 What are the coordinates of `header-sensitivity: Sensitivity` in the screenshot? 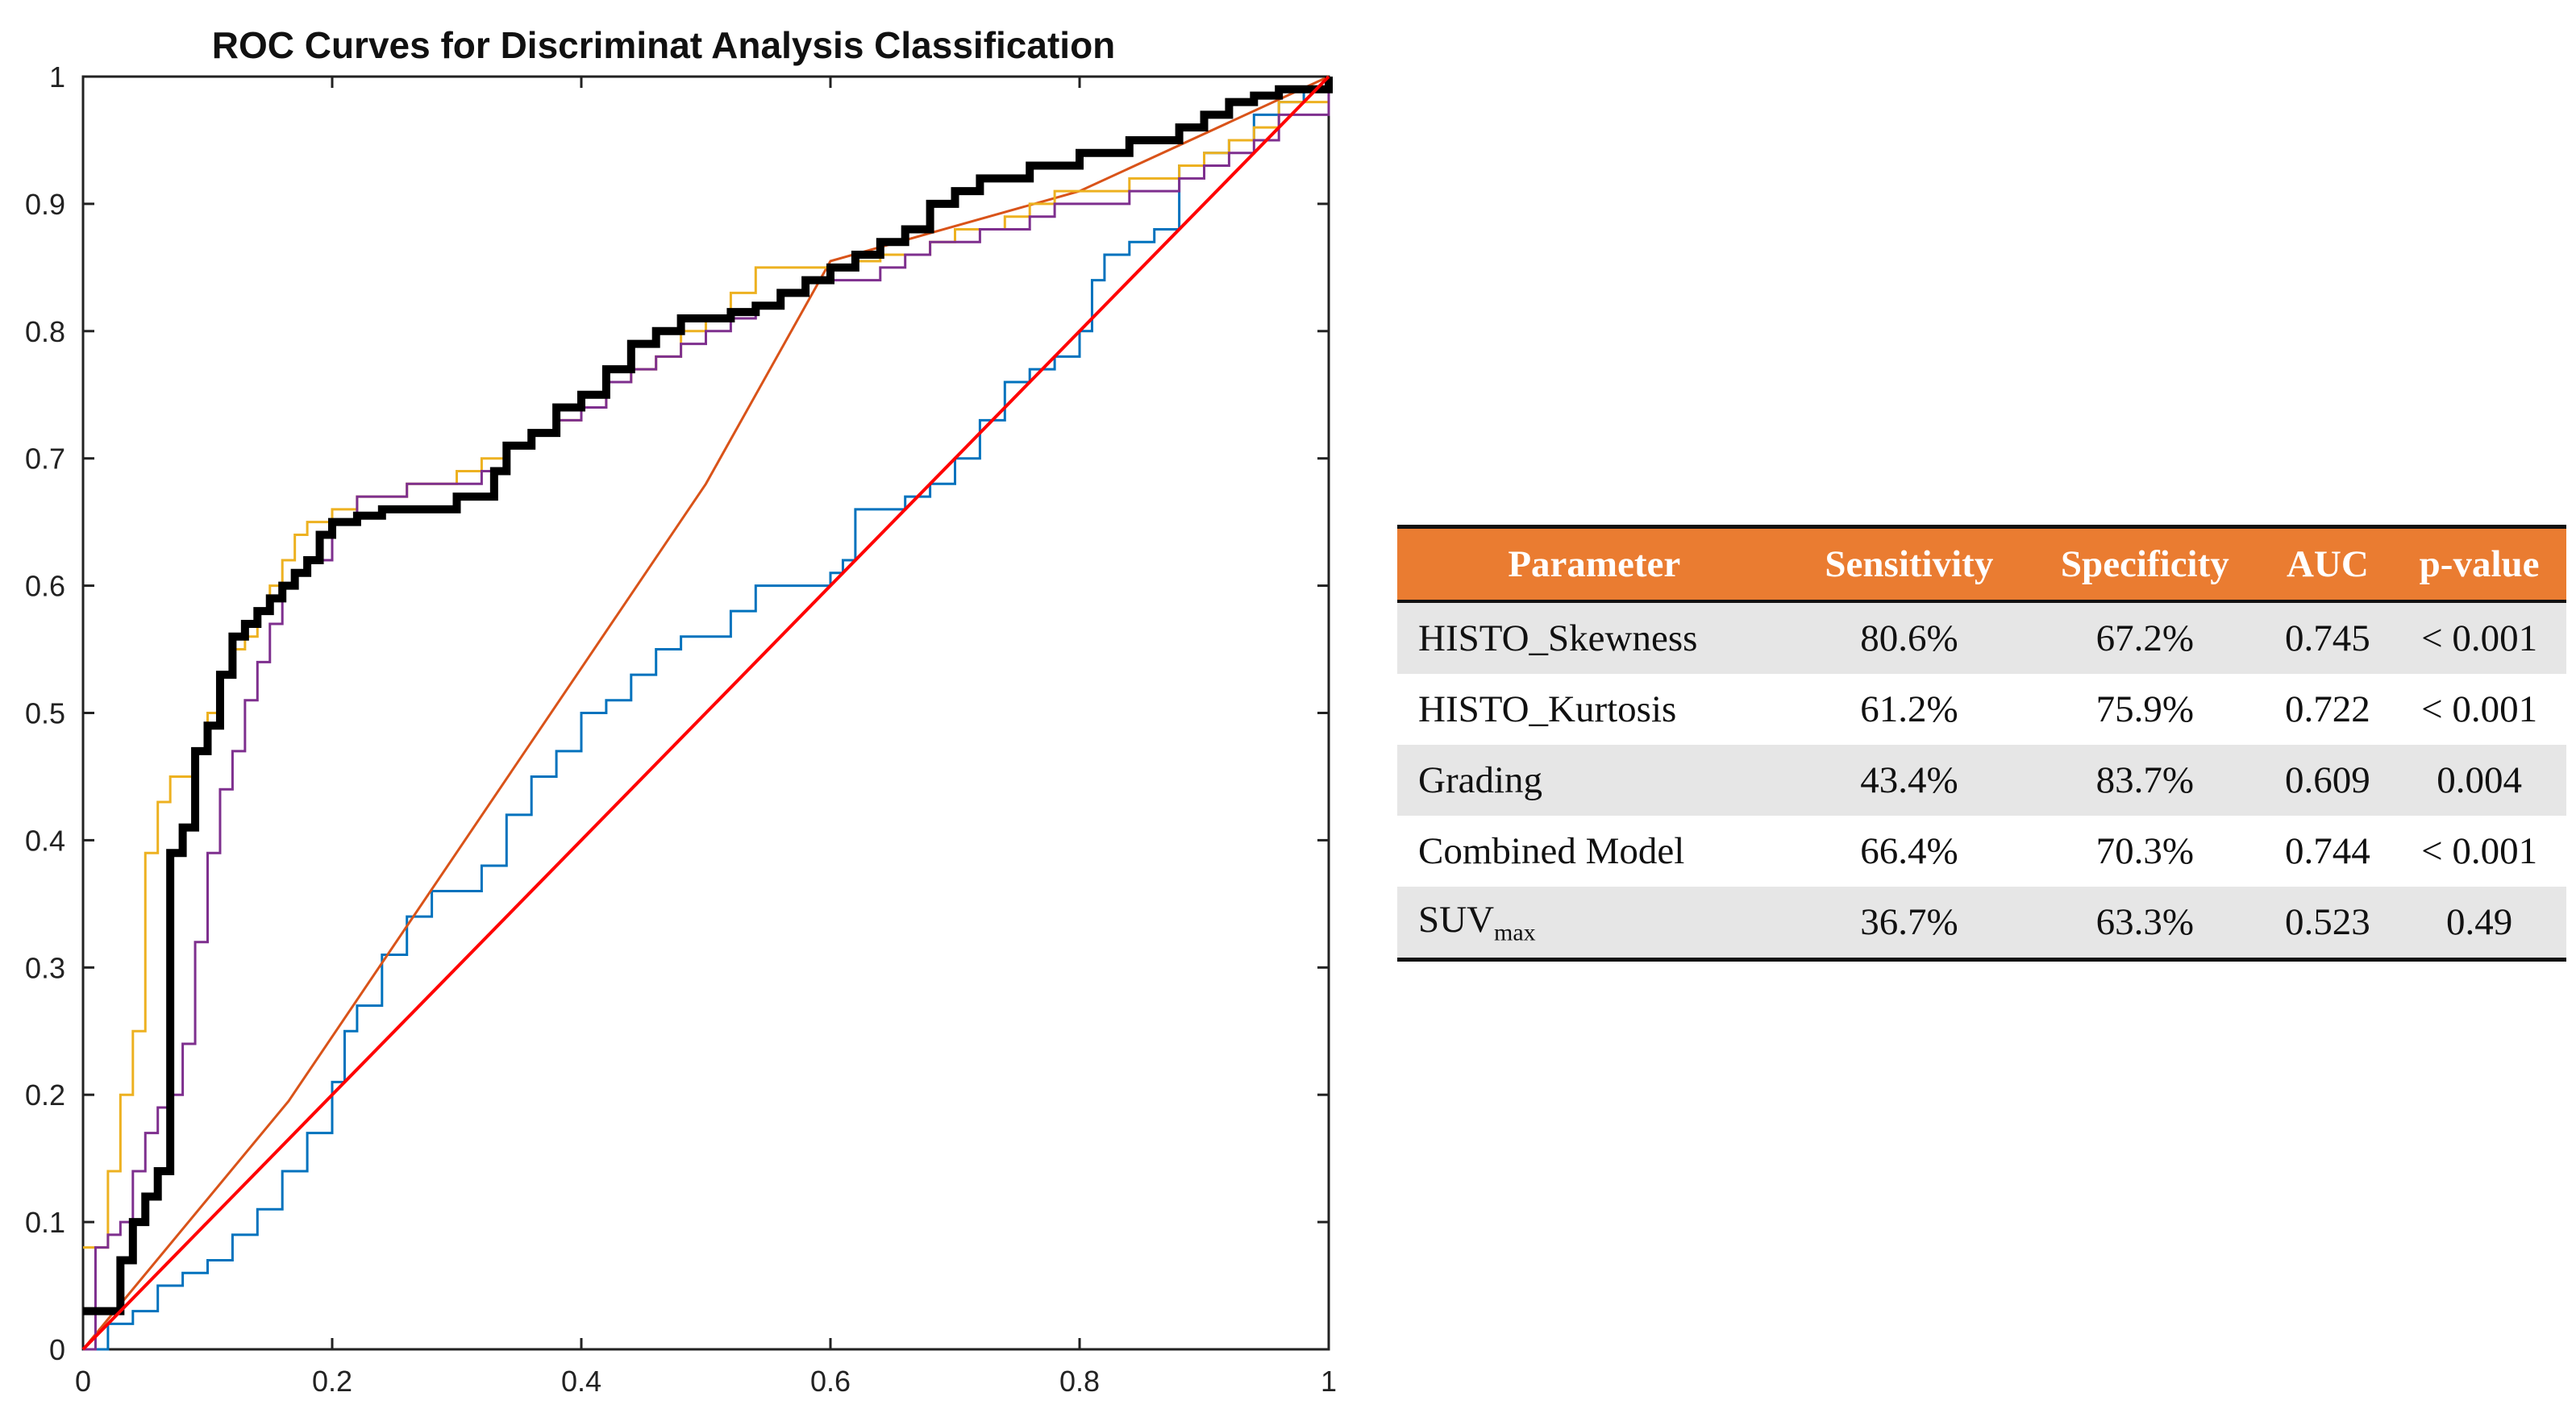 It's located at (1909, 564).